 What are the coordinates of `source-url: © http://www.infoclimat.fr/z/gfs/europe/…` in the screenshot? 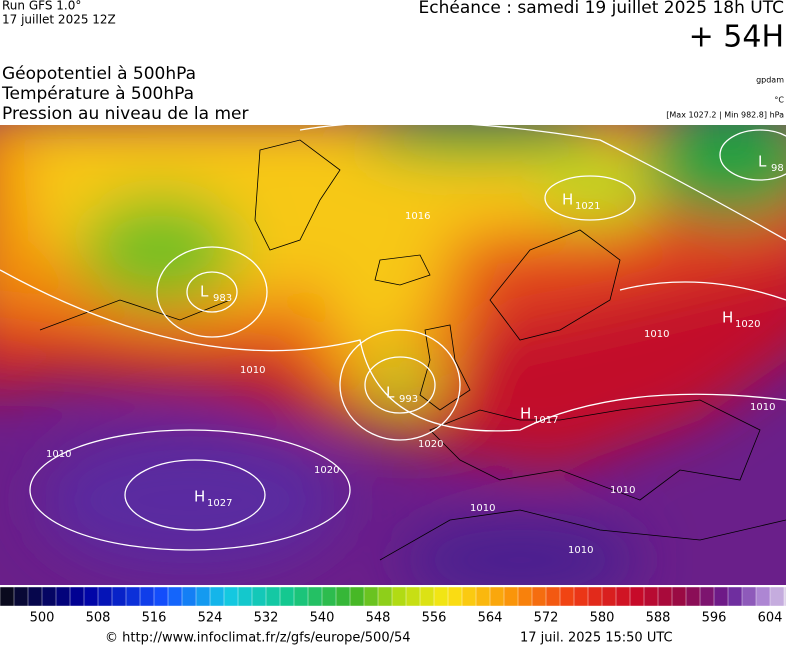 It's located at (258, 638).